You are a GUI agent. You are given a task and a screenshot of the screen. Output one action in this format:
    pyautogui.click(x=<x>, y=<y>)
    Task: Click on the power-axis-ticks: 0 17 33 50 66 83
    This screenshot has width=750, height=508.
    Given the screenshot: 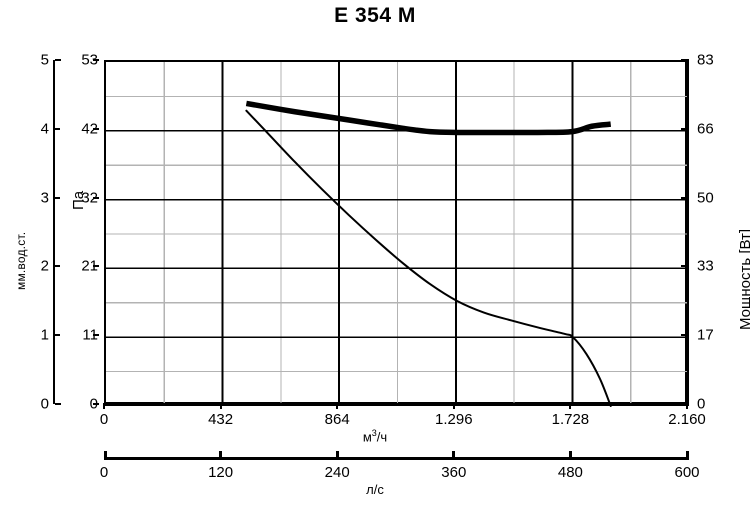 What is the action you would take?
    pyautogui.click(x=719, y=232)
    